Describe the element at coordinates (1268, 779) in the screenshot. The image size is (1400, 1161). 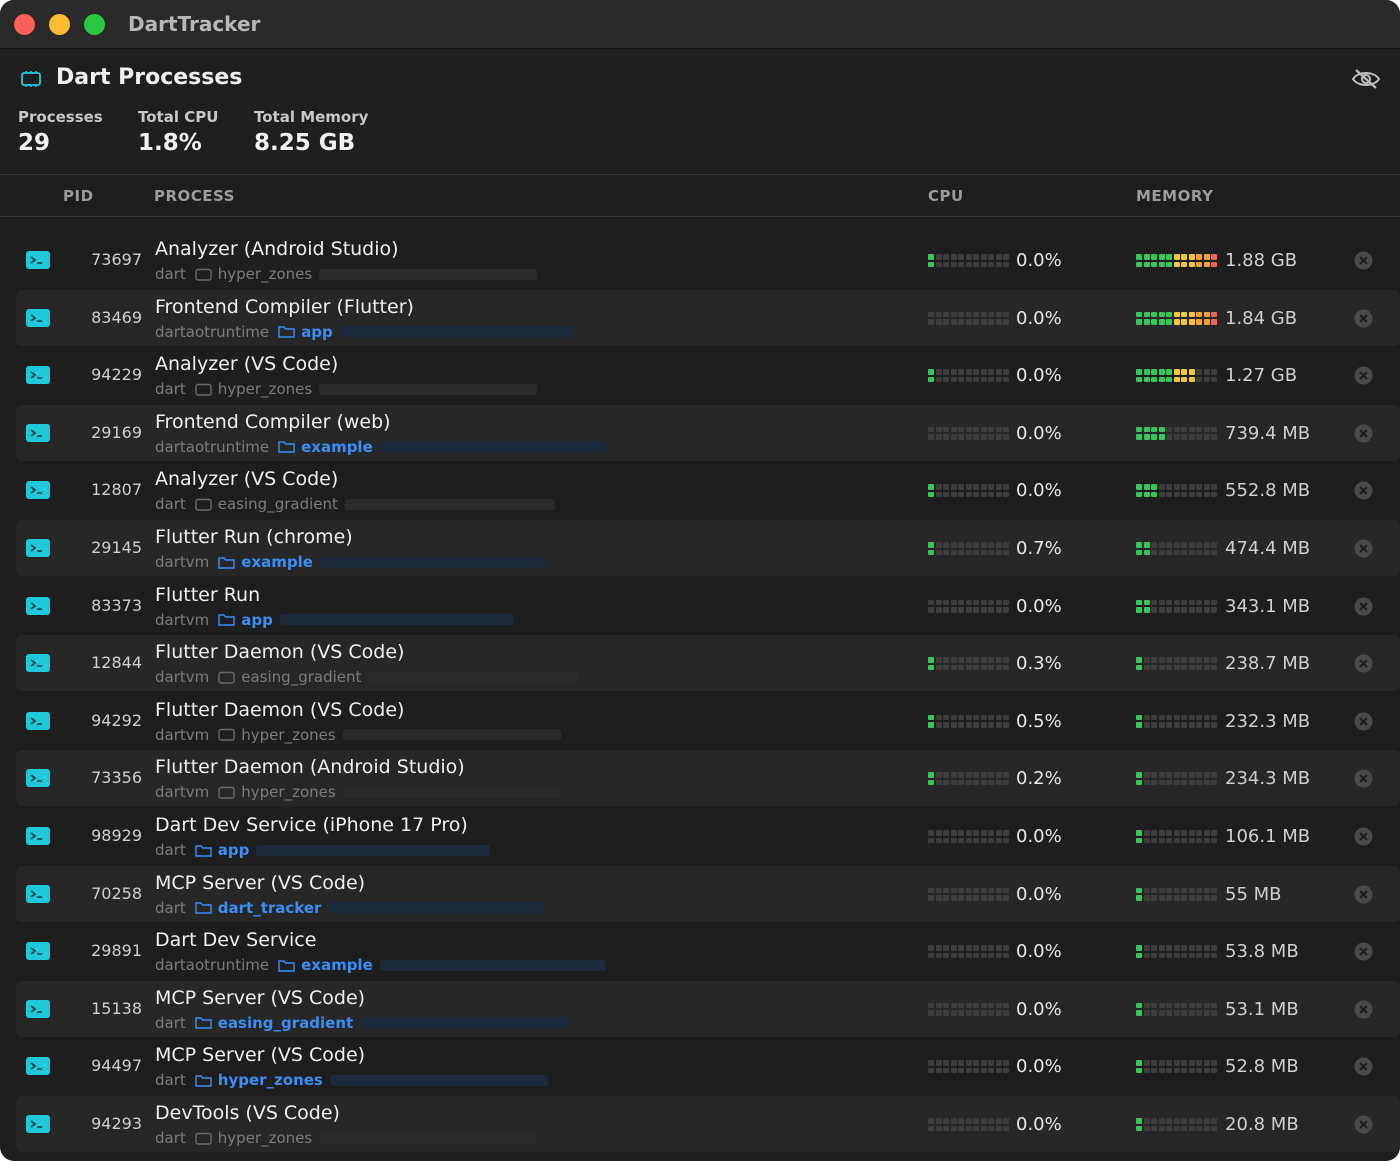
I see `memory-value: 234.3 MB` at that location.